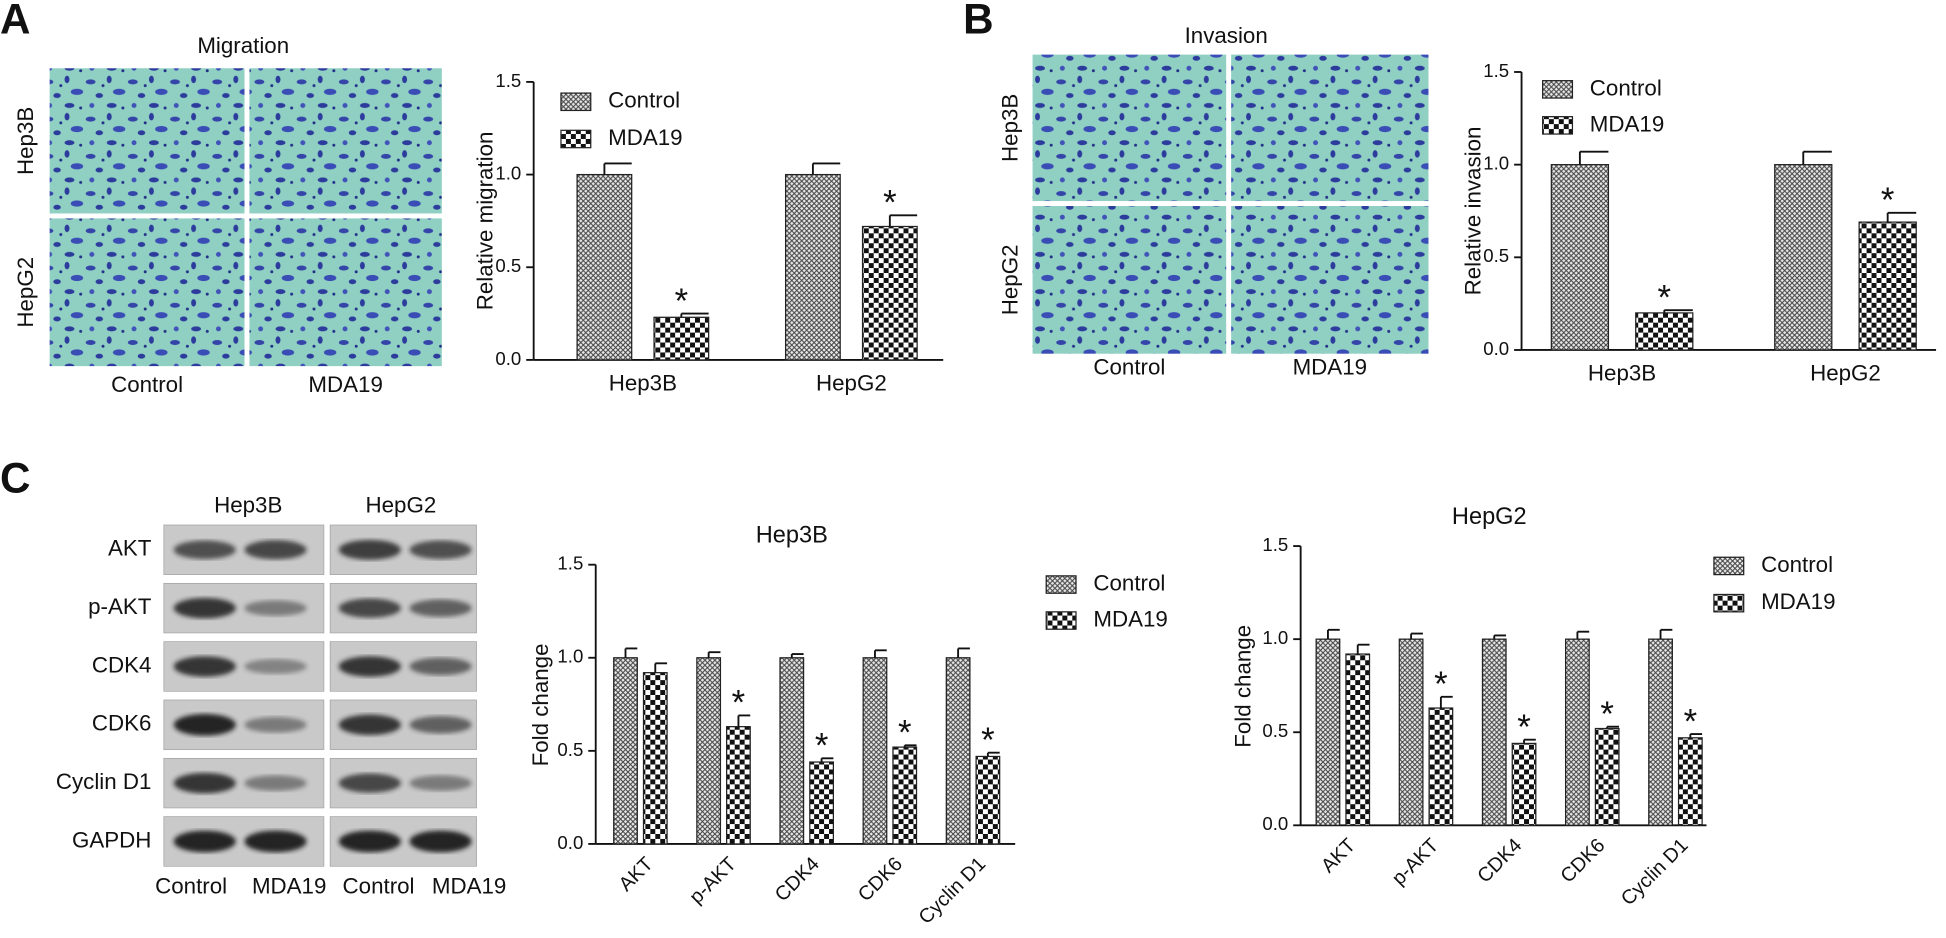 The image size is (1946, 938). I want to click on blot-row-label: CDK4, so click(122, 664).